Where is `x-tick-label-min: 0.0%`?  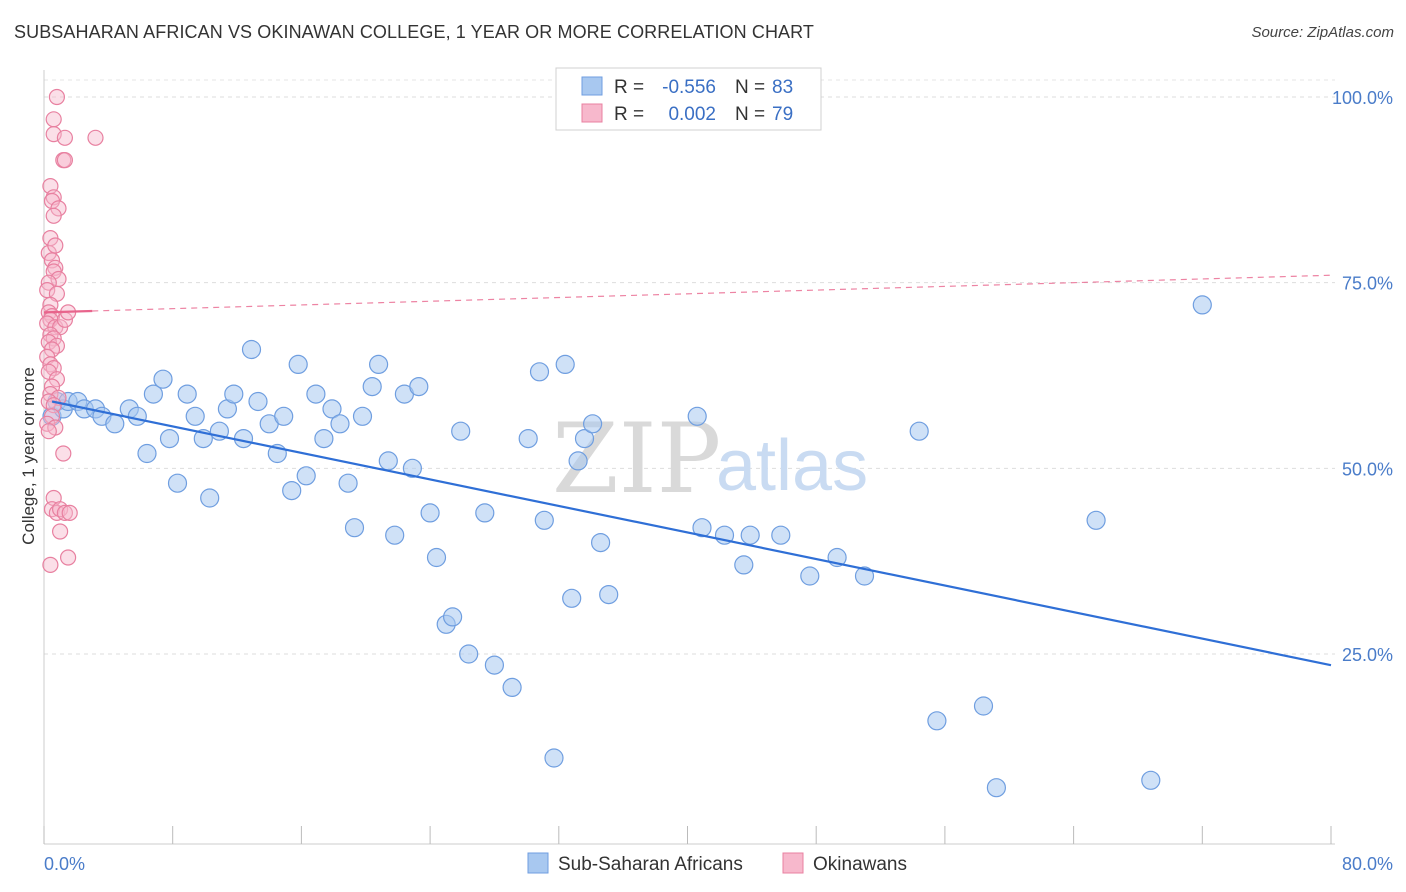
x-tick-label-min: 0.0% is located at coordinates (64, 864).